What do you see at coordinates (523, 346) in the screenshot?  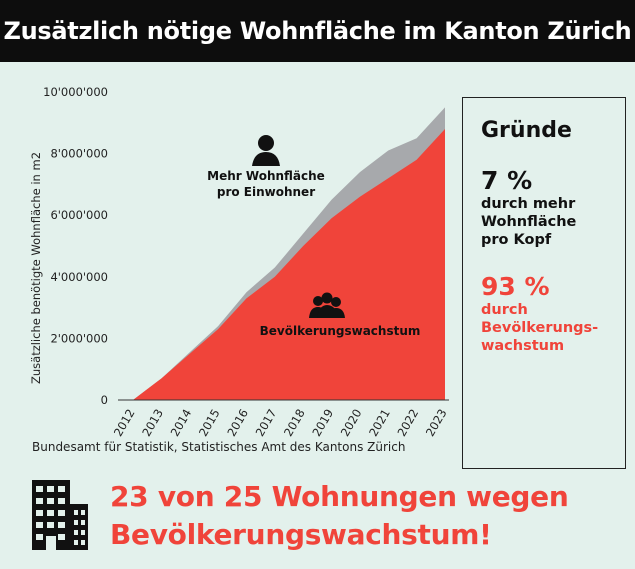 I see `reason-text-line: wachstum` at bounding box center [523, 346].